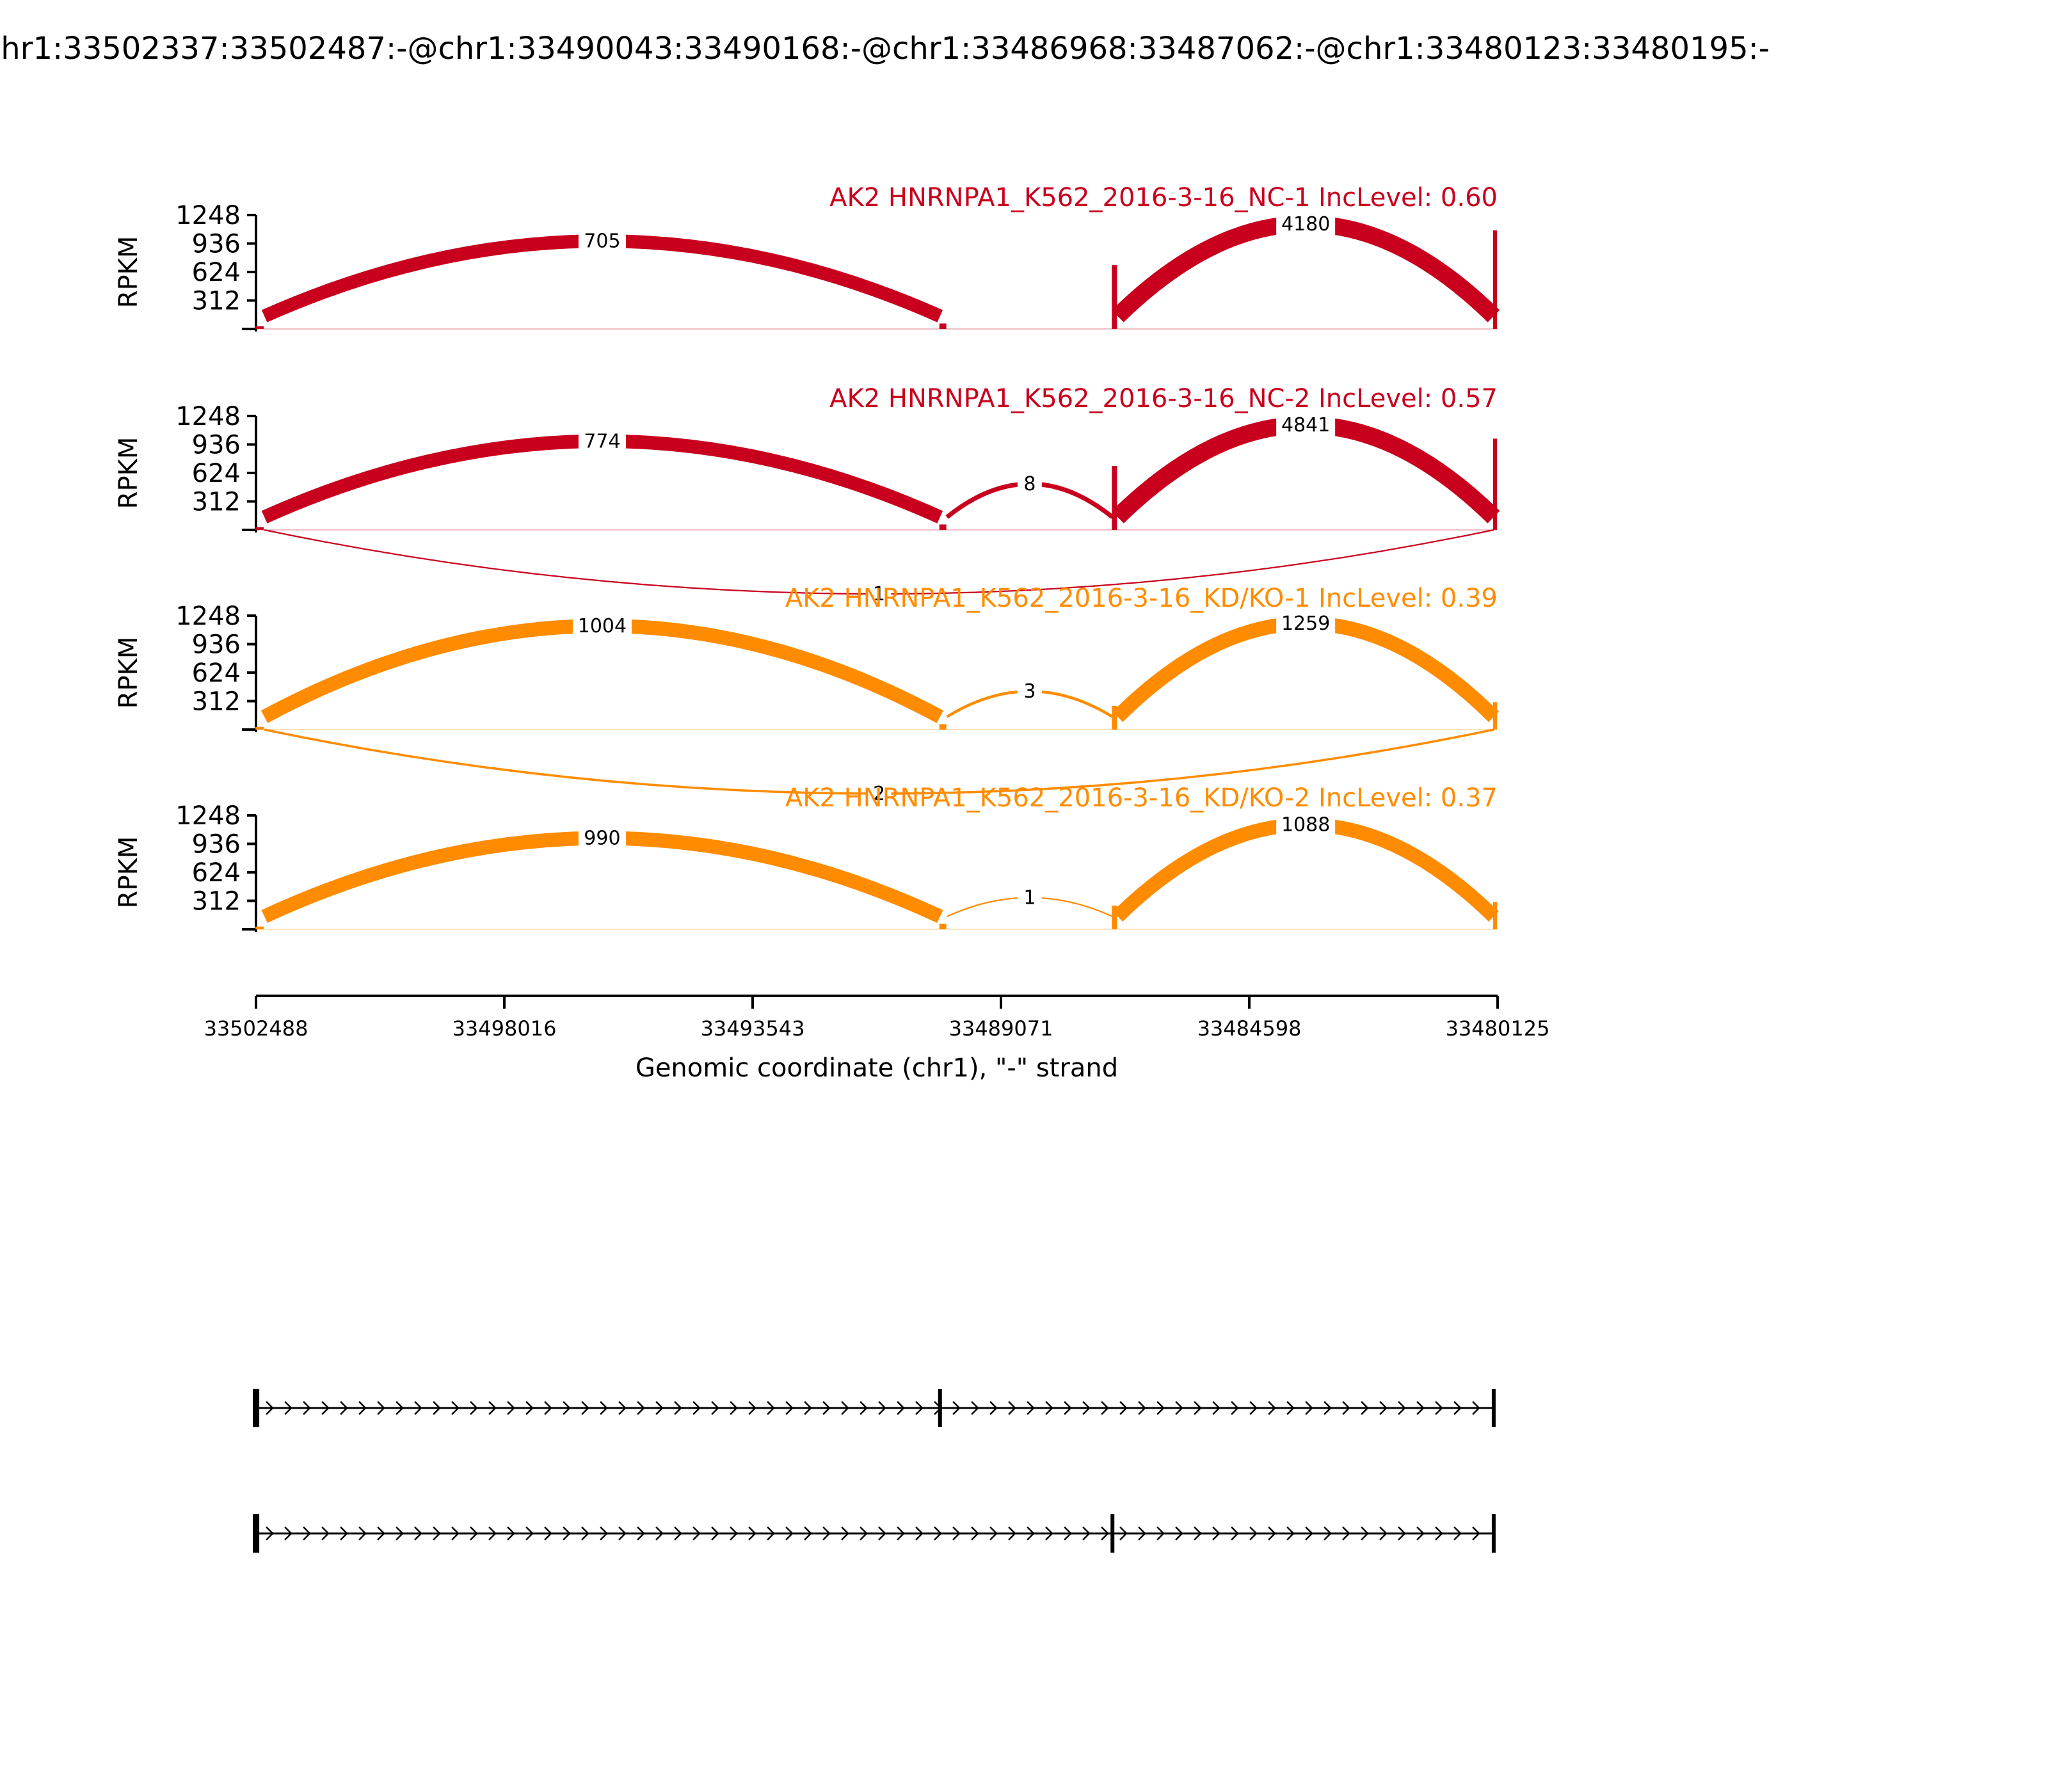  I want to click on x-axis-label: Genomic coordinate (chr1), "-" strand, so click(877, 1068).